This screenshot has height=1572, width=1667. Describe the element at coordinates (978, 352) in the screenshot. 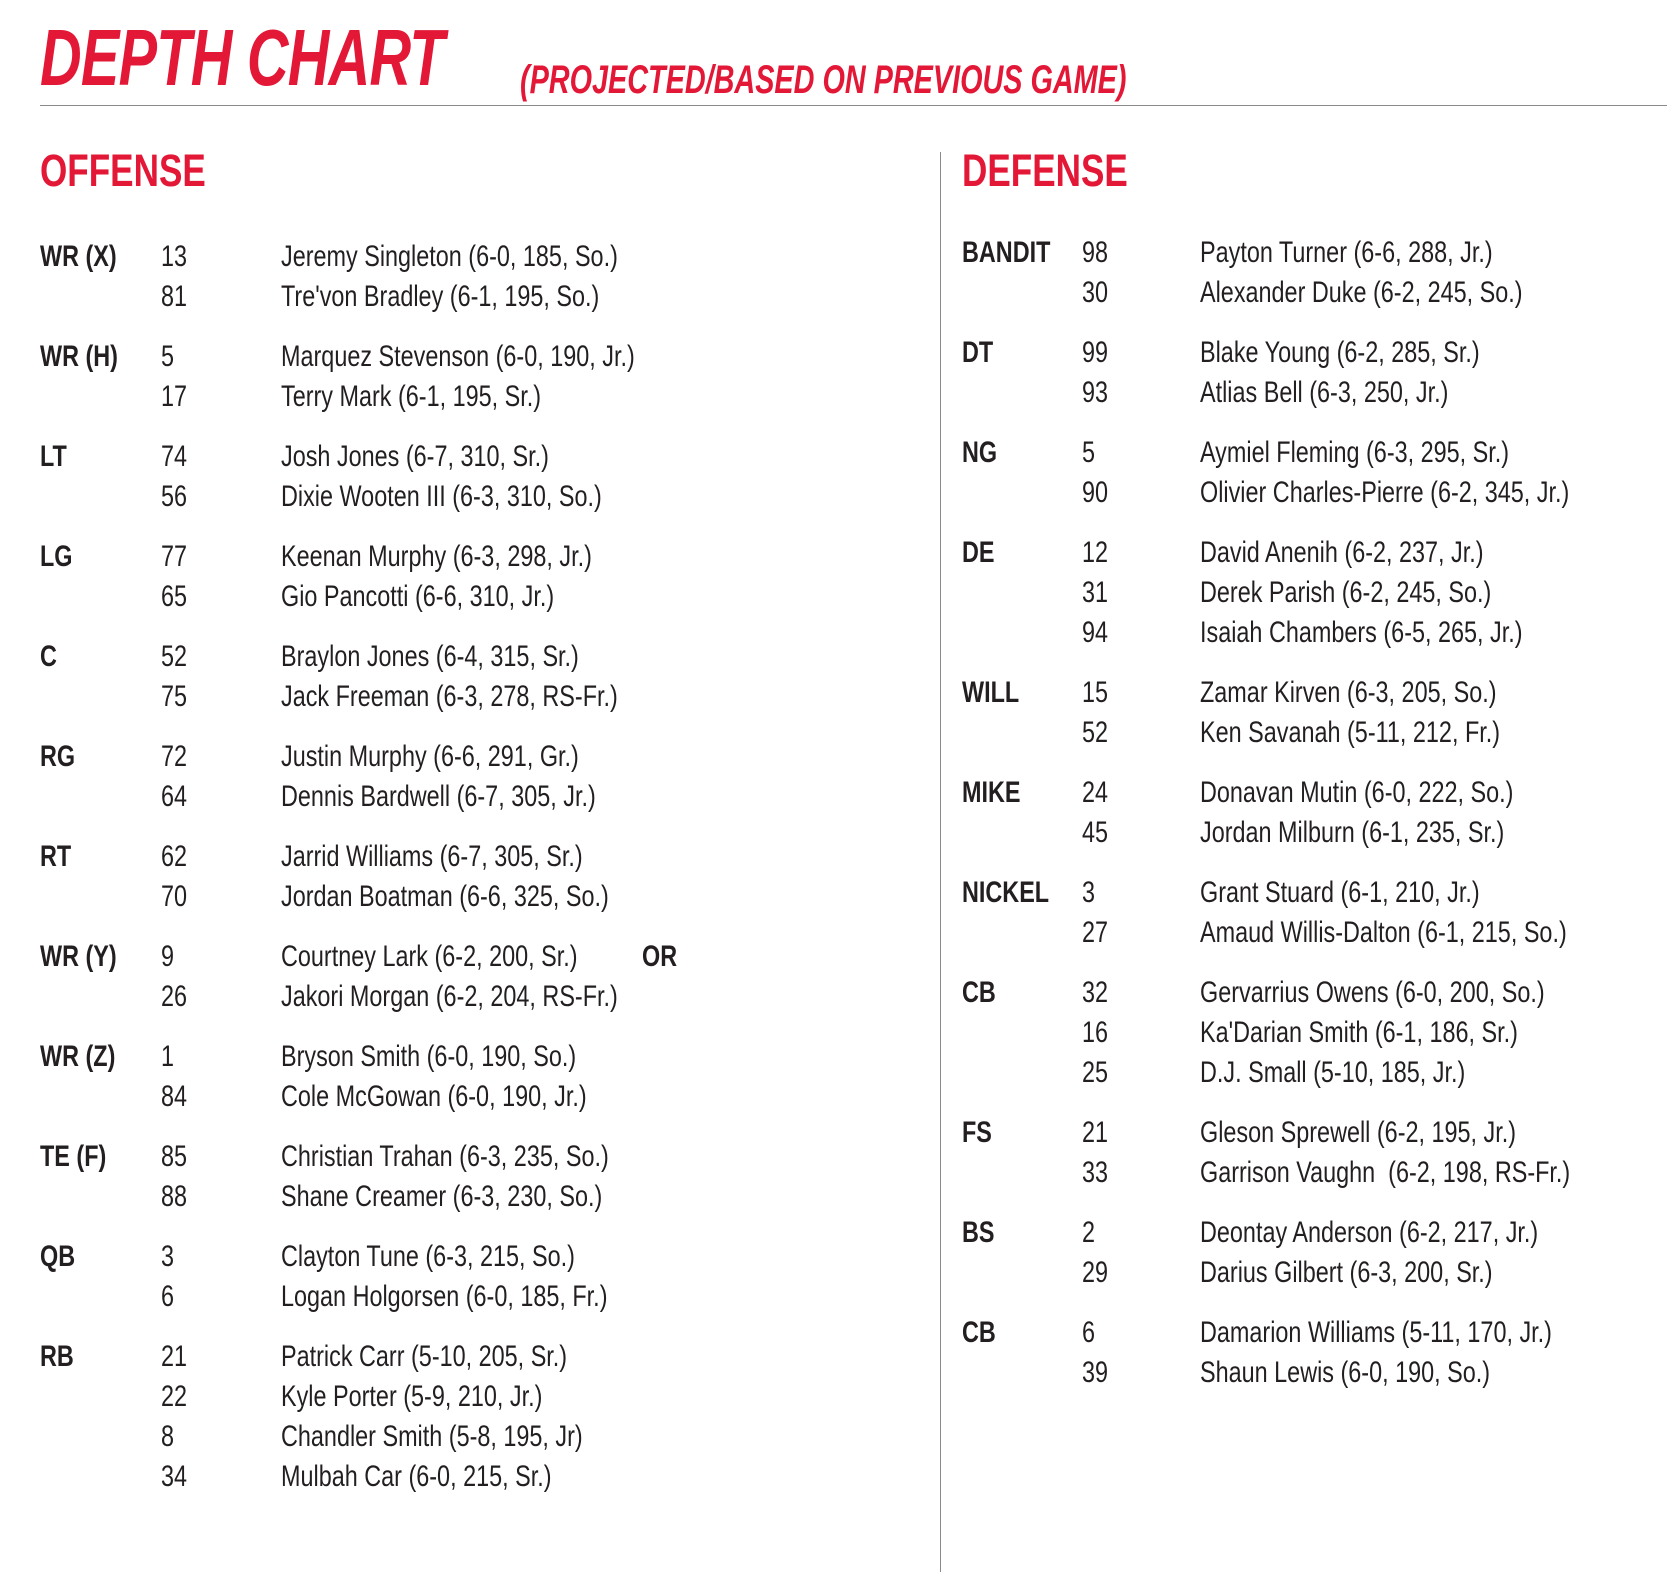

I see `position-label: DT` at that location.